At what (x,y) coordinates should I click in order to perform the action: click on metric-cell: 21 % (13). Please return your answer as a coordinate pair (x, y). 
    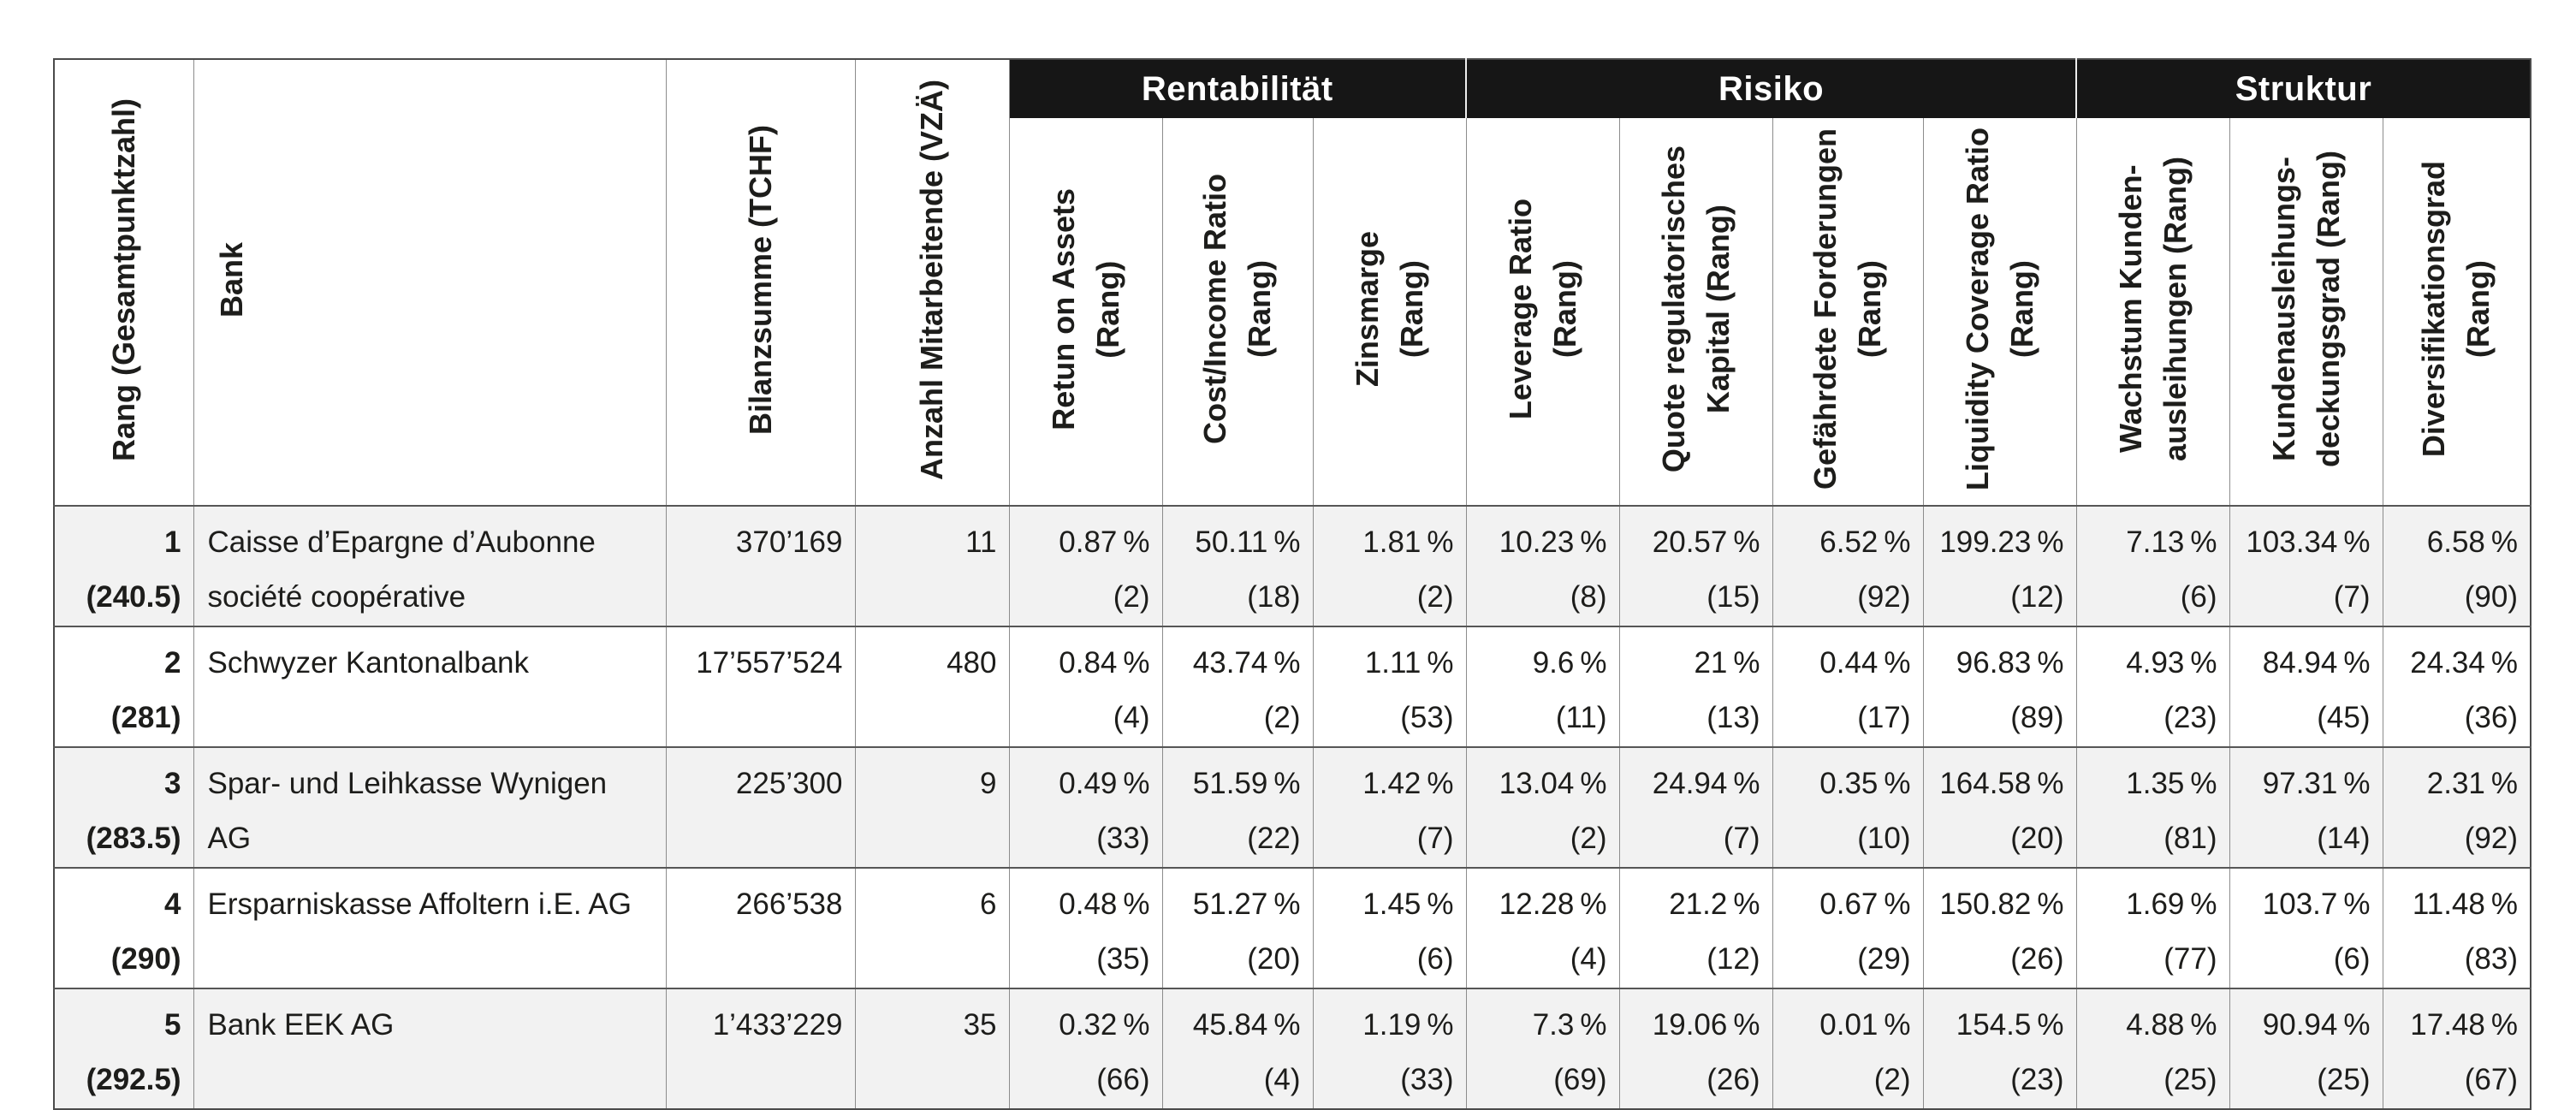
    Looking at the image, I should click on (1695, 686).